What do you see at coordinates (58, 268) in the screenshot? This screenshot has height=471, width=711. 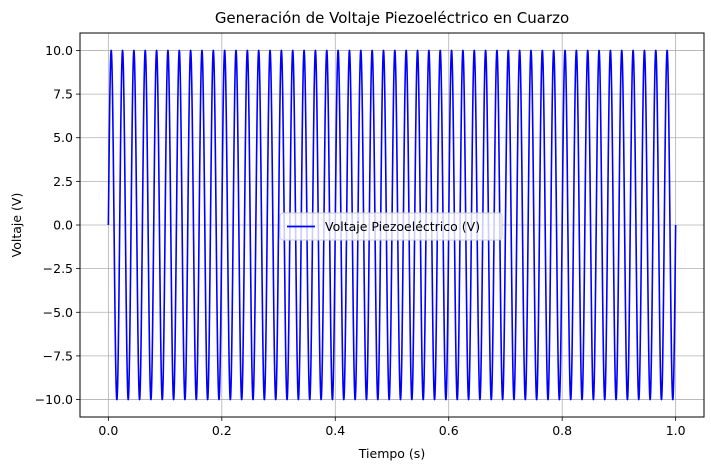 I see `y-tick-label: −2.5` at bounding box center [58, 268].